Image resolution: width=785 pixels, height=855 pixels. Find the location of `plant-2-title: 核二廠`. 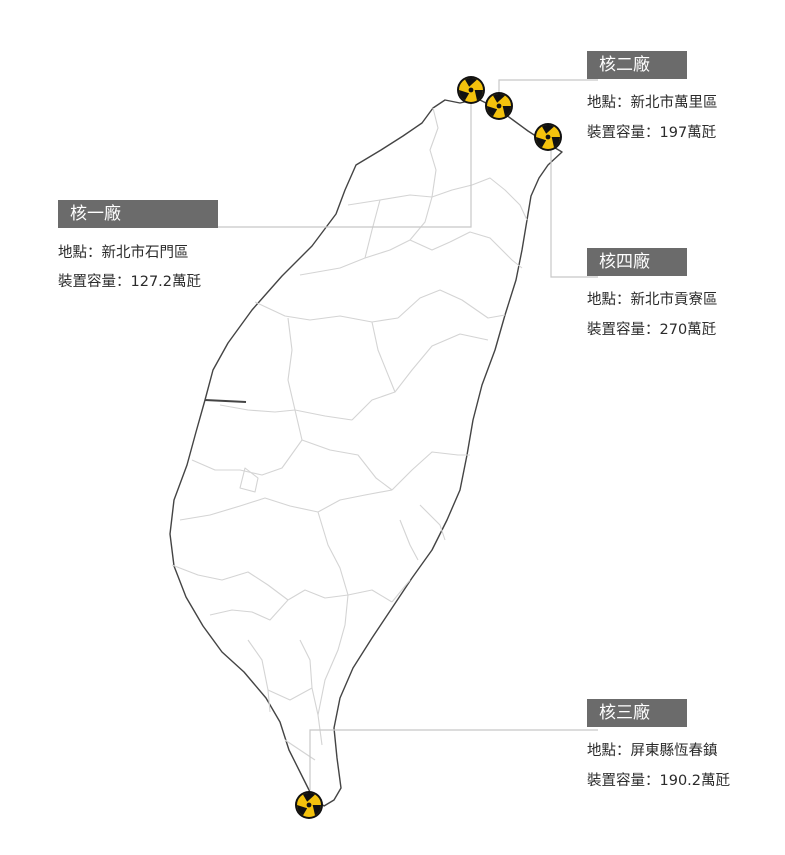

plant-2-title: 核二廠 is located at coordinates (637, 65).